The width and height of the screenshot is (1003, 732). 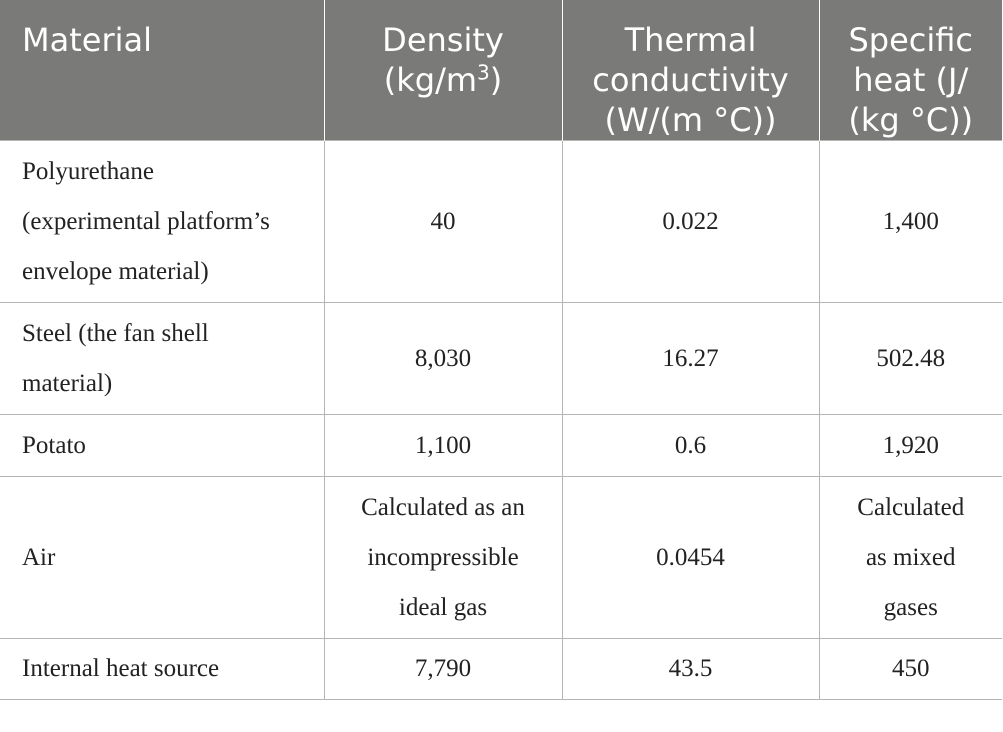 I want to click on table-row: Internal heat source 7,790 43.5 450, so click(x=501, y=669).